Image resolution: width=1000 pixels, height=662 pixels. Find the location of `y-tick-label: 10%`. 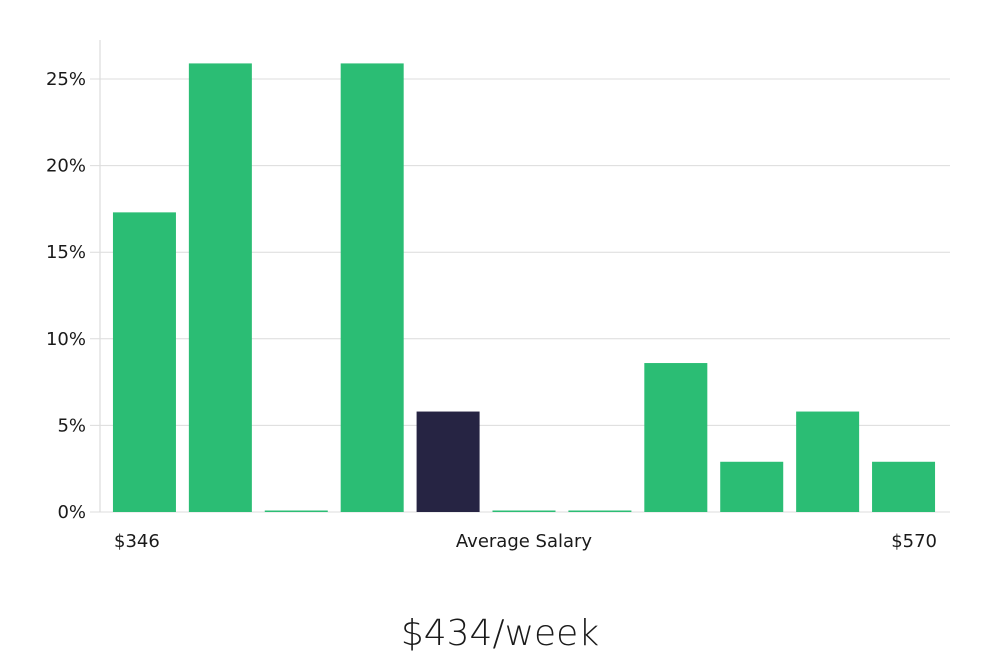

y-tick-label: 10% is located at coordinates (66, 339).